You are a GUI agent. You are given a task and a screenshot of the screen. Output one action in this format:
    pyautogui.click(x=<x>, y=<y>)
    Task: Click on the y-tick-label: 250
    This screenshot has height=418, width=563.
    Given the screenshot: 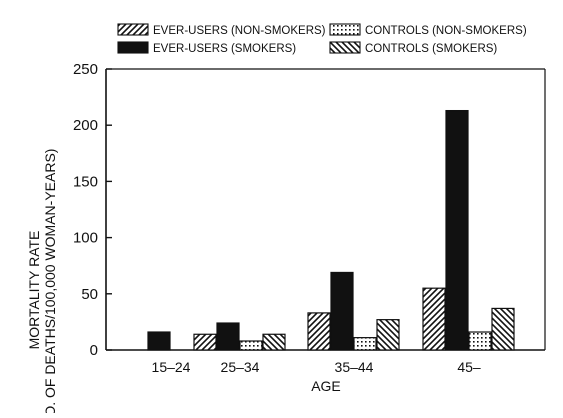 What is the action you would take?
    pyautogui.click(x=85, y=69)
    